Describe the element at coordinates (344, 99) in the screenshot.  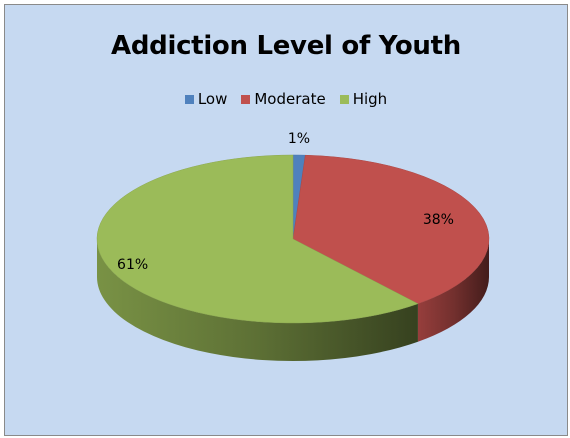
I see `legend-swatch-high` at that location.